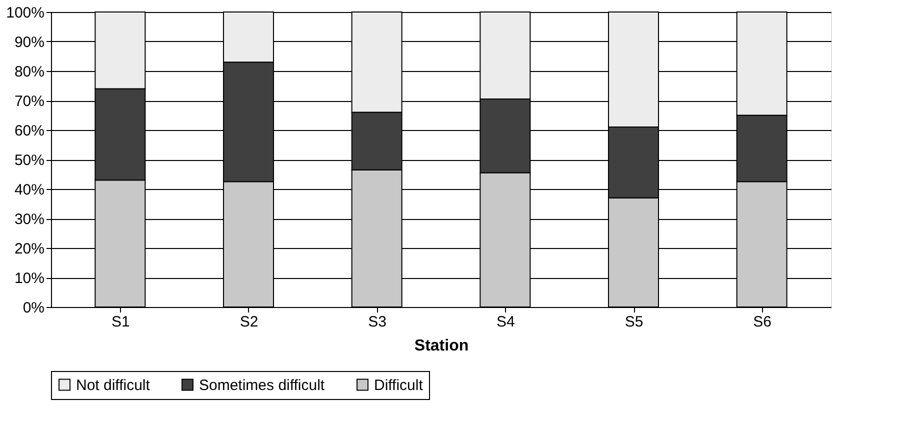  What do you see at coordinates (29, 72) in the screenshot?
I see `y-tick-label: 80%` at bounding box center [29, 72].